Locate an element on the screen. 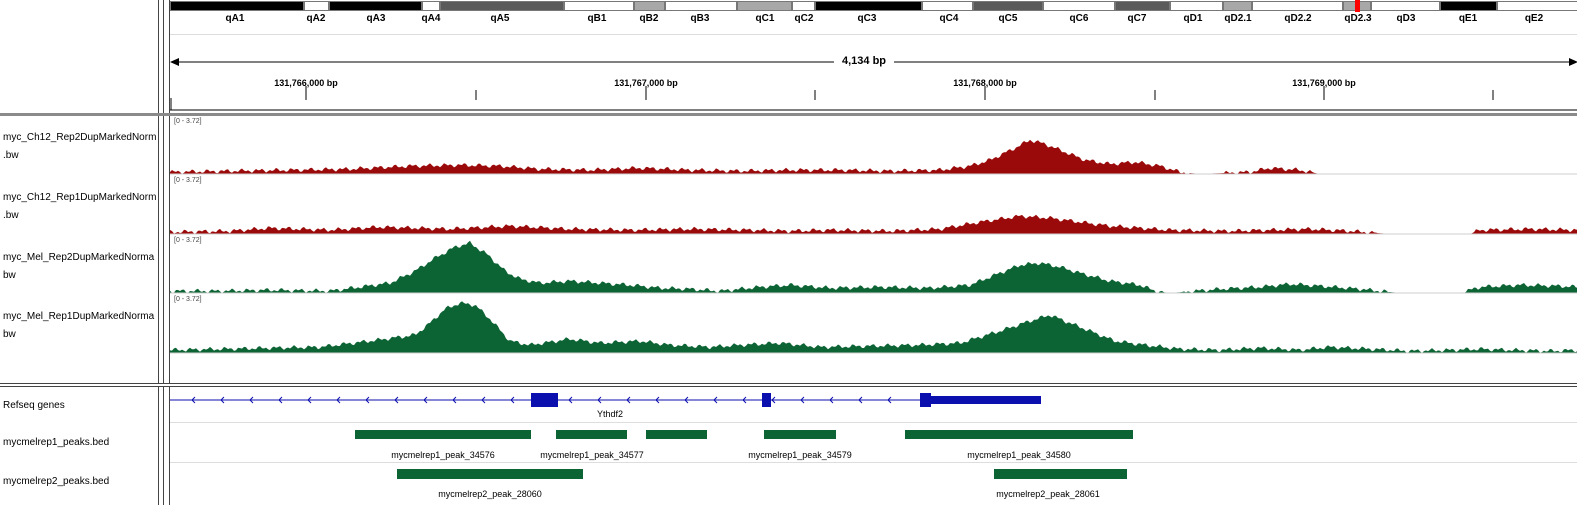 The image size is (1577, 505). peak-label: mycmelrep1_peak_34576 is located at coordinates (443, 455).